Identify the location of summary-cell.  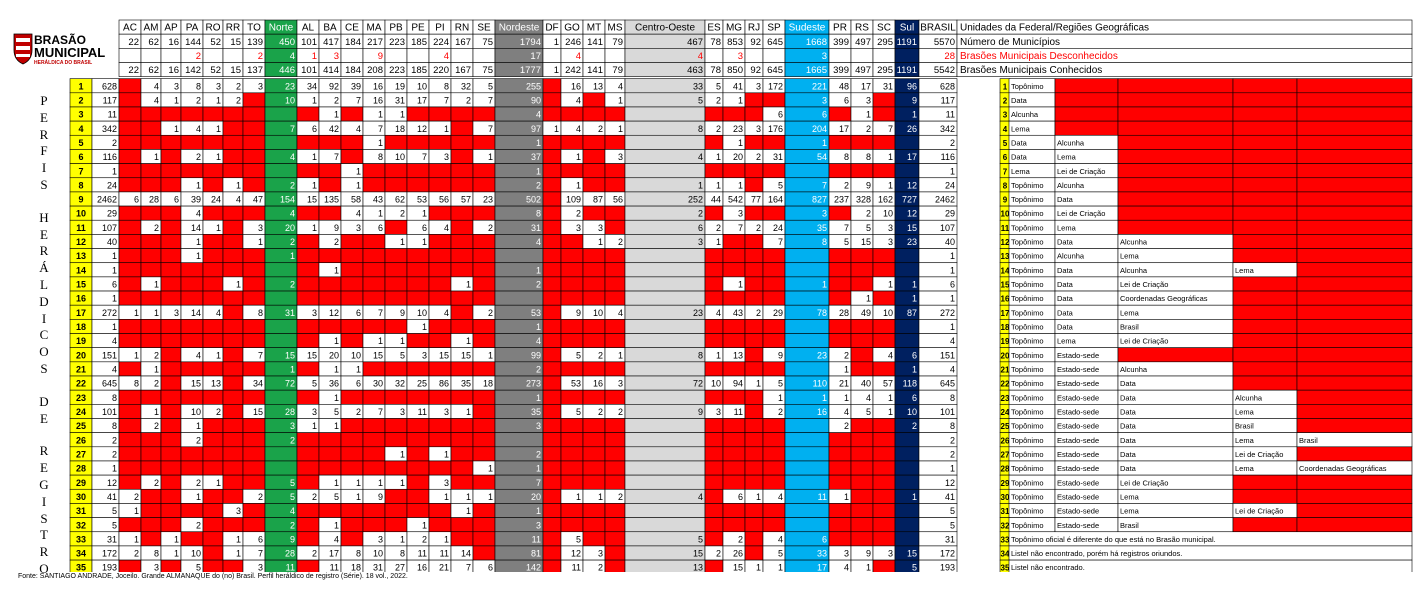
(484, 55).